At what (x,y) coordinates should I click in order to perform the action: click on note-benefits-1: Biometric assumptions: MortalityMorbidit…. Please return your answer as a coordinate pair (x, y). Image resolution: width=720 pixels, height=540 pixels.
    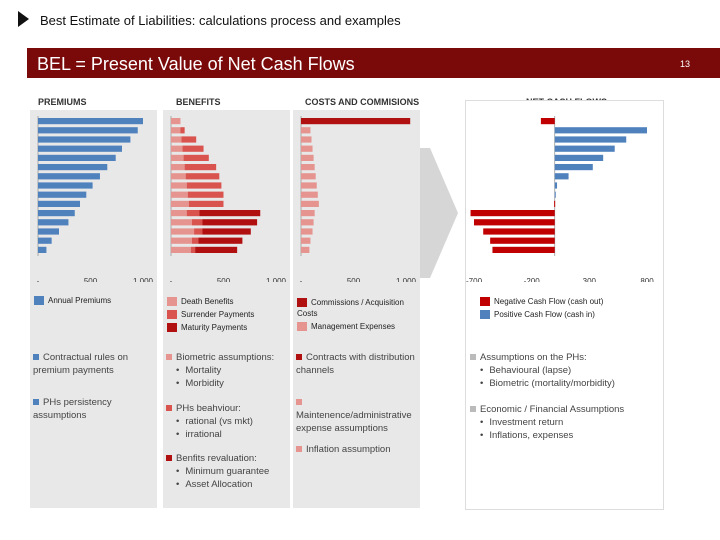
    Looking at the image, I should click on (228, 370).